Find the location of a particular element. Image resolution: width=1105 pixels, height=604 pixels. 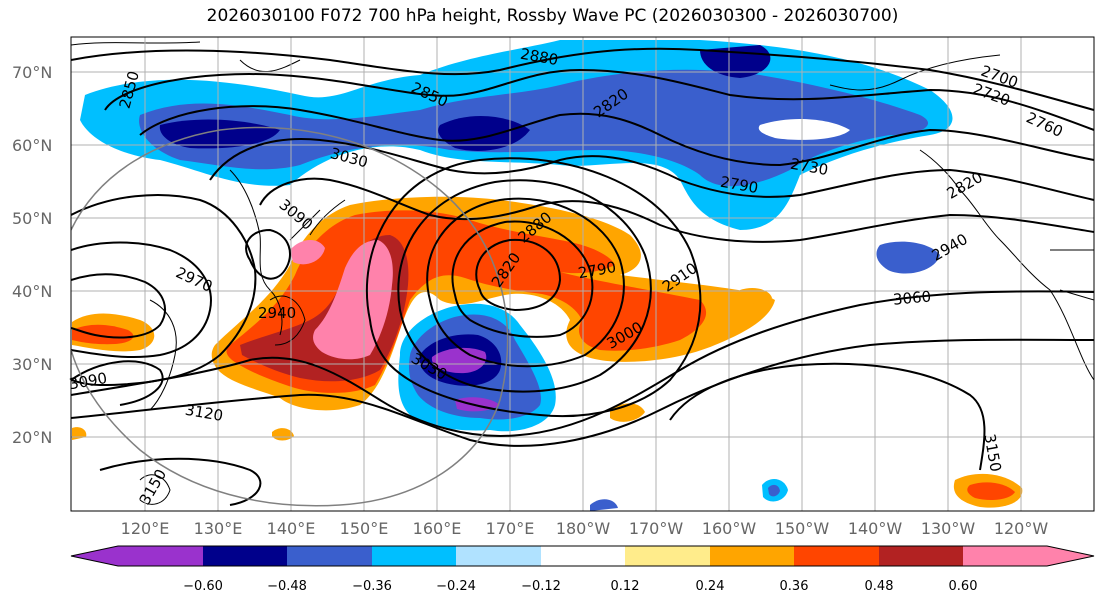

lat-label-50n: 50°N is located at coordinates (32, 218).